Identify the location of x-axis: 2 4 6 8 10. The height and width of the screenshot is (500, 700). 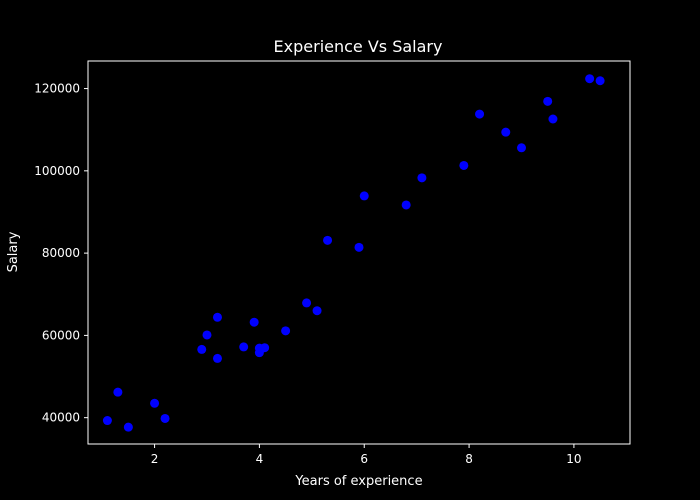
(366, 455).